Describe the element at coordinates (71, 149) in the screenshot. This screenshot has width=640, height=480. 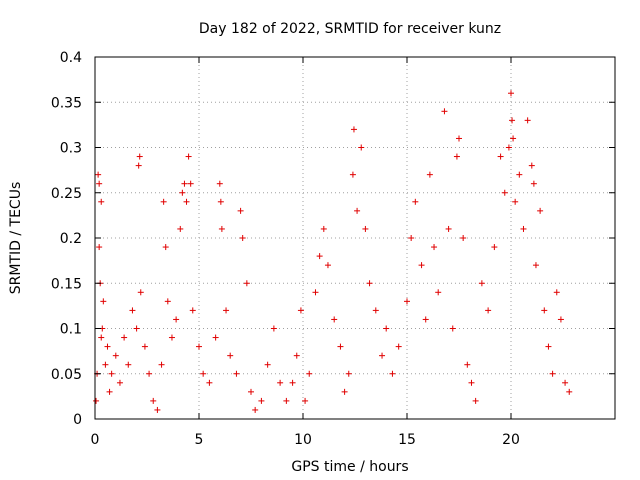
I see `y-tick-label: 0.3` at that location.